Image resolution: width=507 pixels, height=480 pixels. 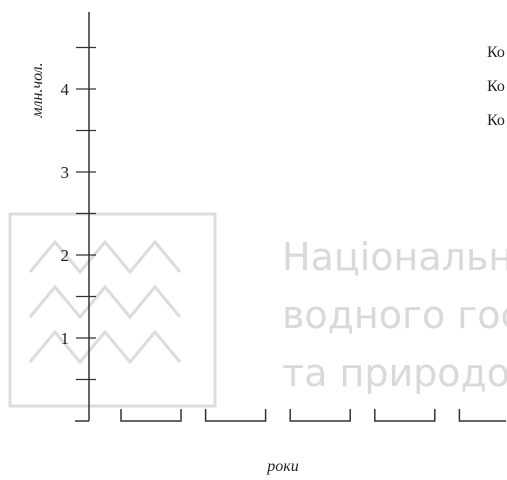 What do you see at coordinates (65, 255) in the screenshot?
I see `y-tick-label: 2` at bounding box center [65, 255].